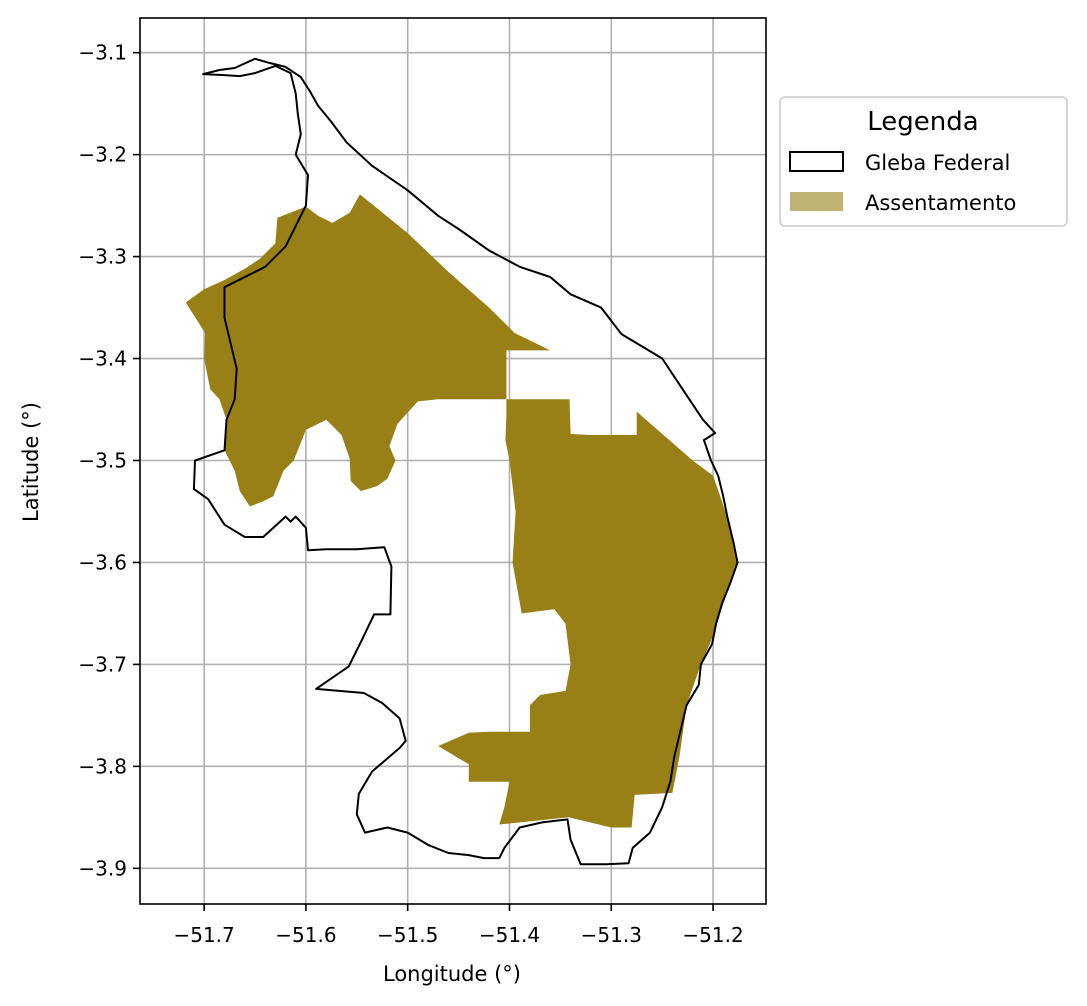 This screenshot has width=1087, height=1006. I want to click on y-axis-ticks: −3.1 −3.2 −3.3 −3.4 −3.5 −3.6 −3.7 −3.8 −3.9, so click(109, 460).